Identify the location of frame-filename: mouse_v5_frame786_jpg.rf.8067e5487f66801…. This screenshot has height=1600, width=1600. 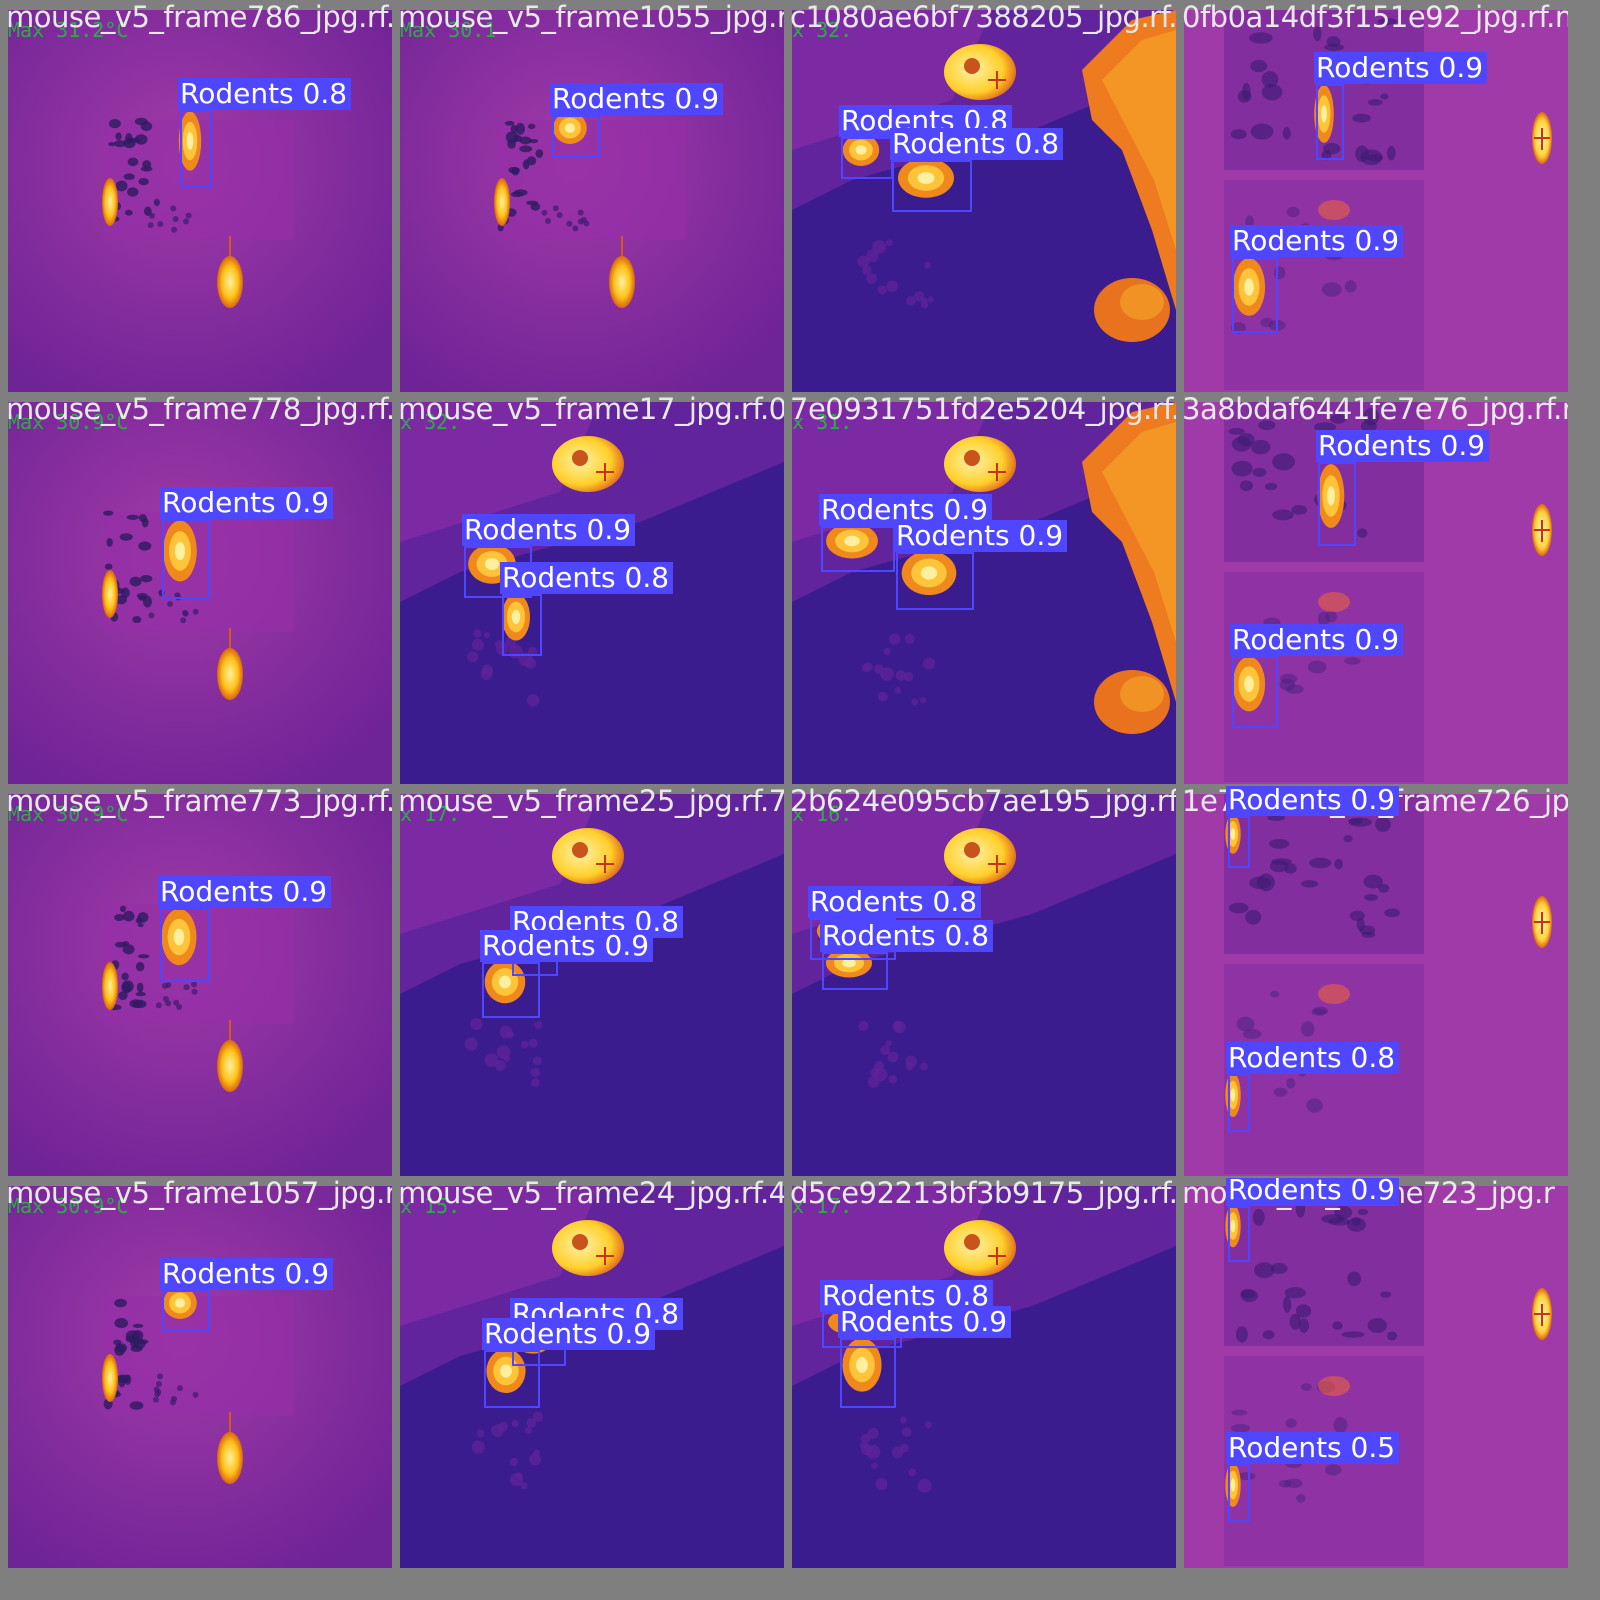
(199, 18).